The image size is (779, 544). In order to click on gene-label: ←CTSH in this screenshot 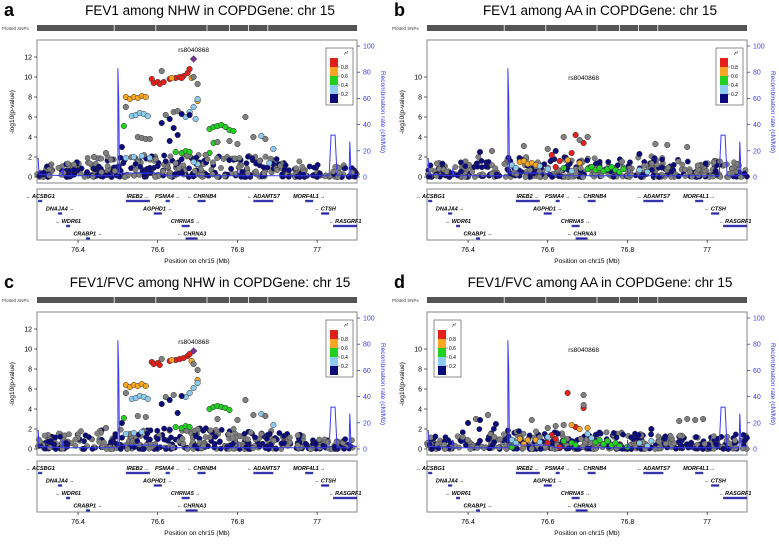, I will do `click(325, 210)`.